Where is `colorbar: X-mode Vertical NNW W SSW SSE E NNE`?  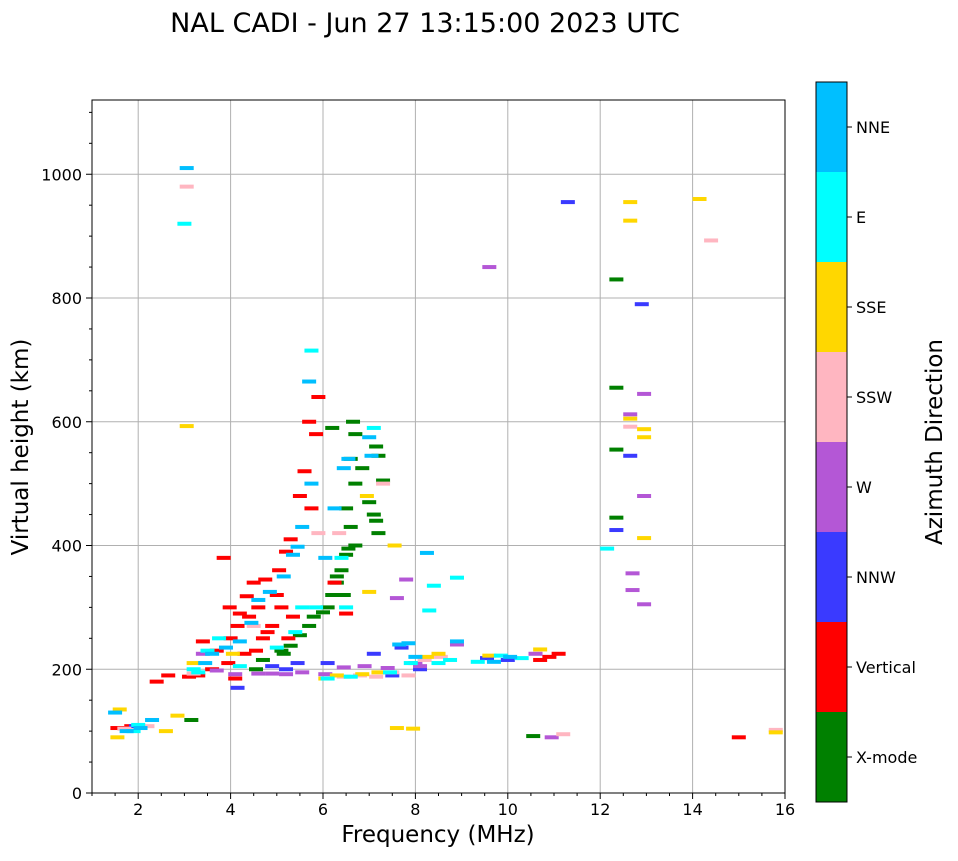
colorbar: X-mode Vertical NNW W SSW SSE E NNE is located at coordinates (866, 442).